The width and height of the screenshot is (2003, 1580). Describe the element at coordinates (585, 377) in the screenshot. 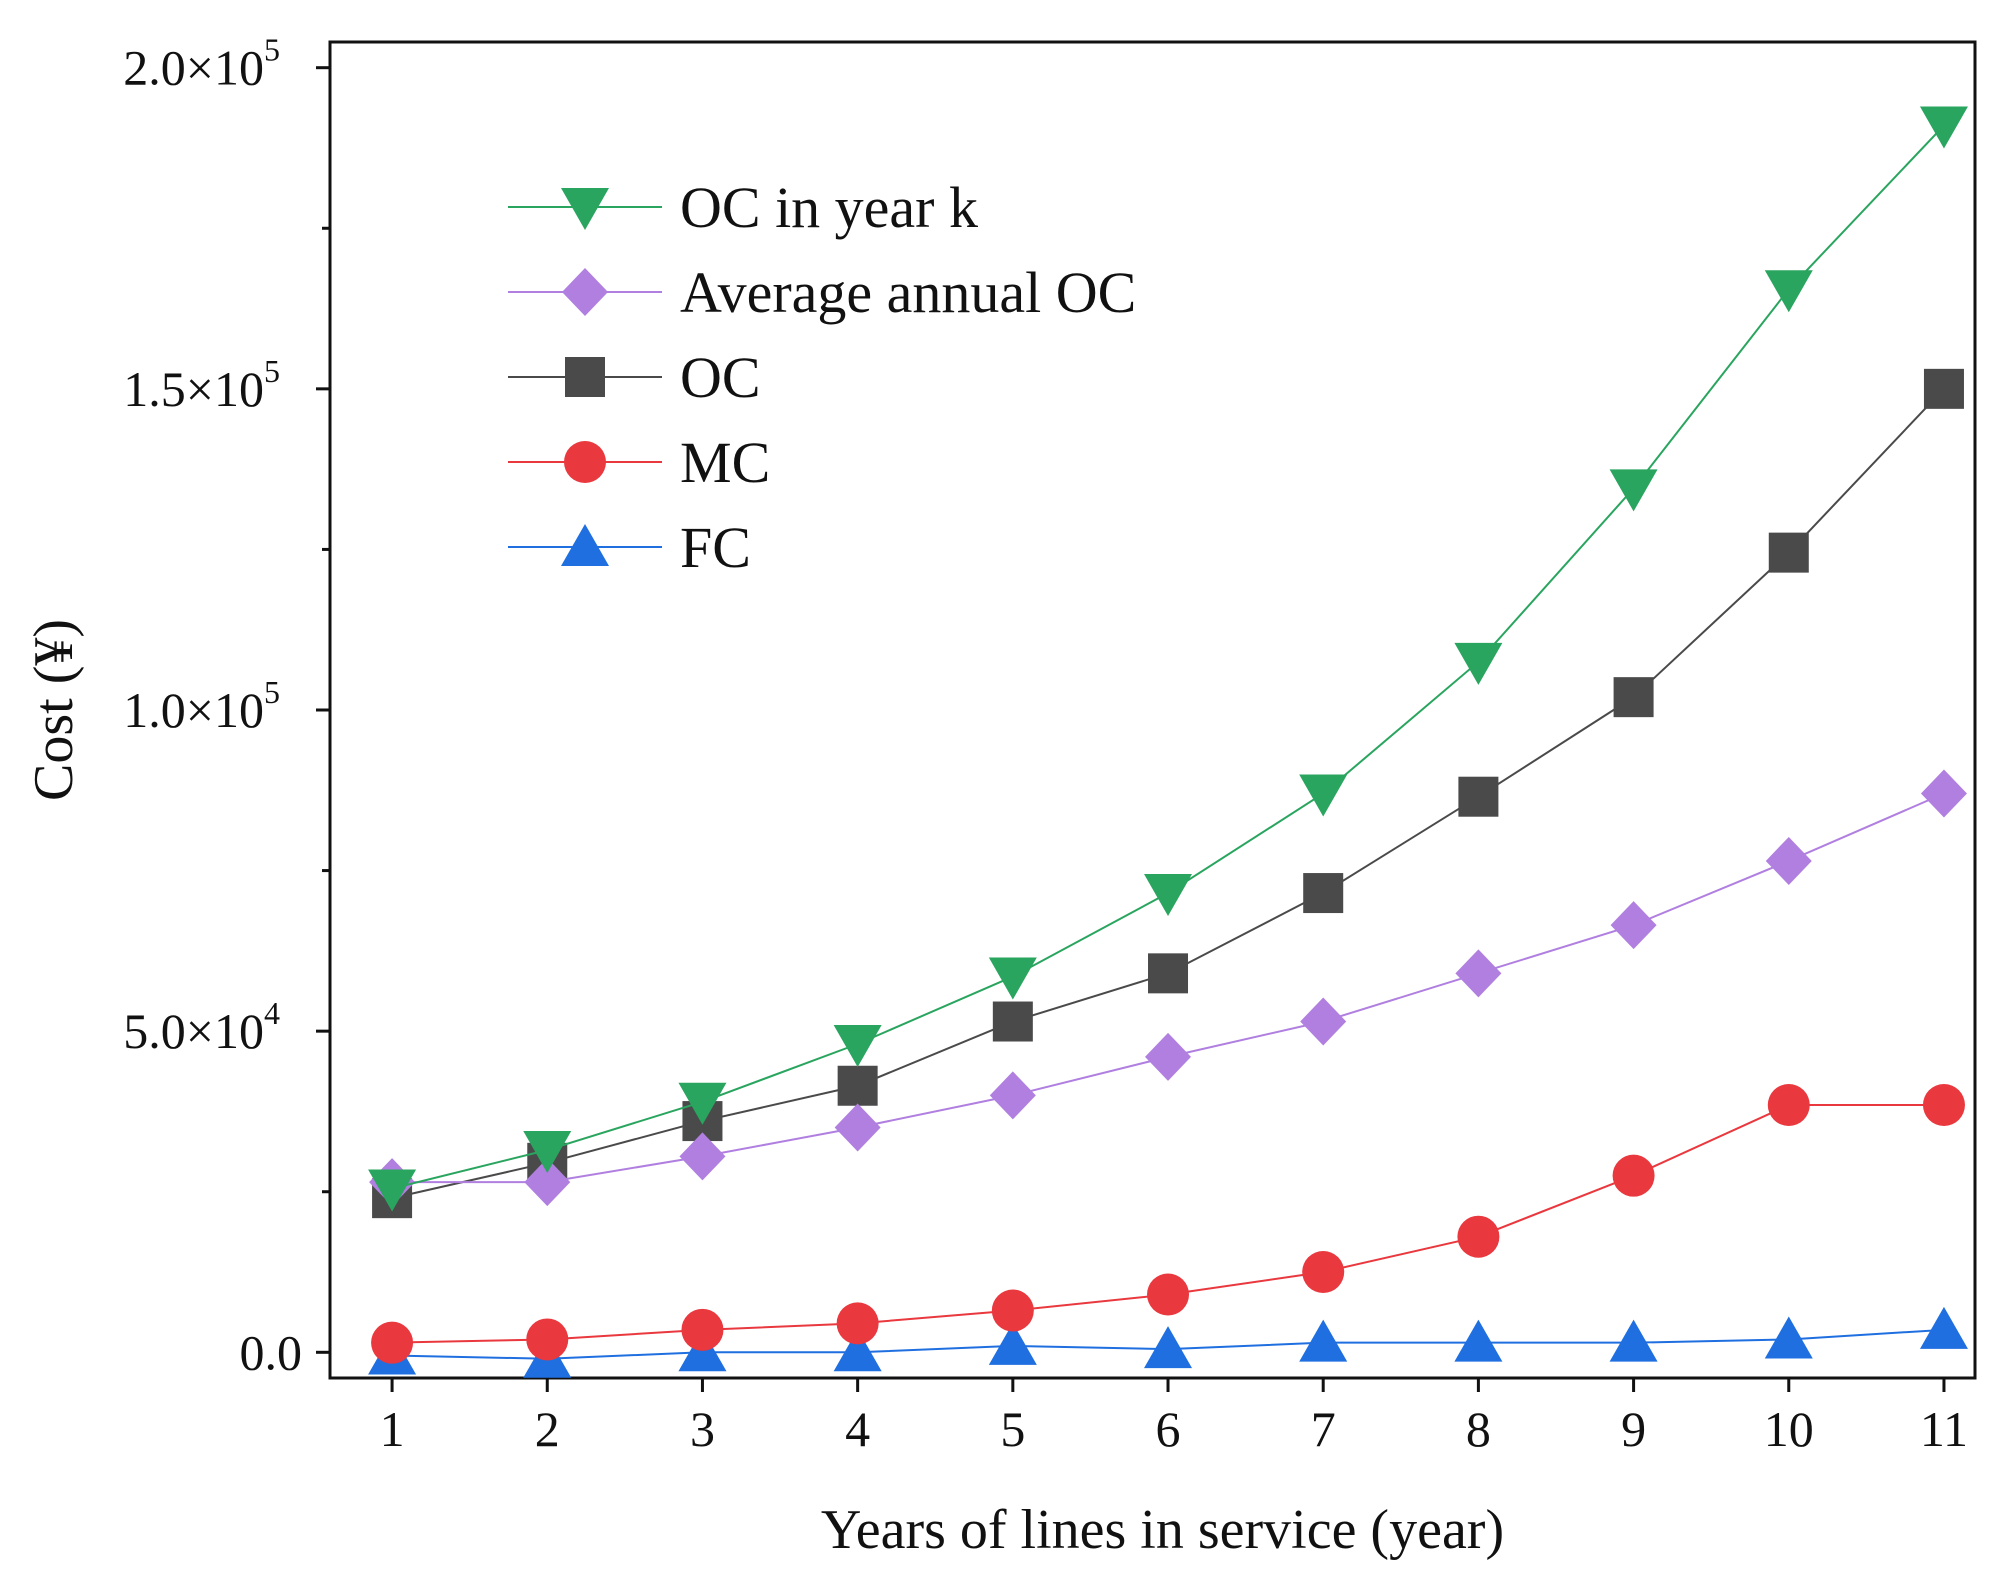

I see `legend-marker-oc` at that location.